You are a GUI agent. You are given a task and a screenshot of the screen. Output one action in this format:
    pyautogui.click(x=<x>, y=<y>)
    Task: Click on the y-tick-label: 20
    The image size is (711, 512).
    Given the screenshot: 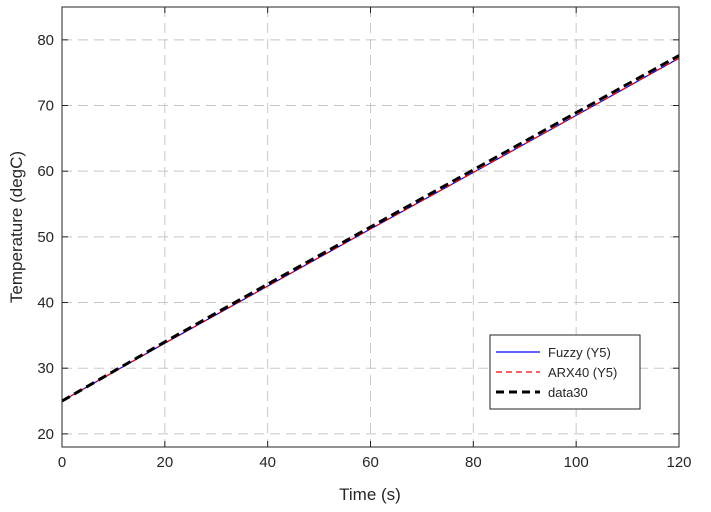 What is the action you would take?
    pyautogui.click(x=45, y=434)
    